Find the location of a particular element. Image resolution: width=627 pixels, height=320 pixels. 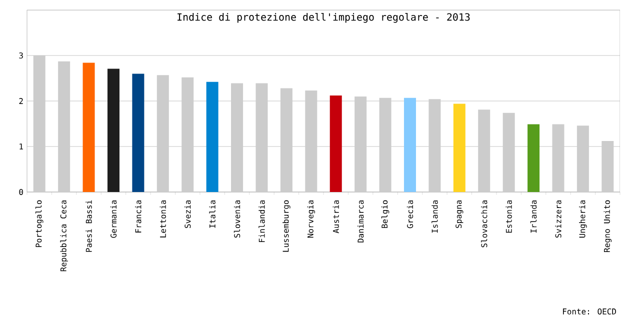

chart-title: Indice di protezione dell'impiego regolare - 2013 is located at coordinates (324, 18).